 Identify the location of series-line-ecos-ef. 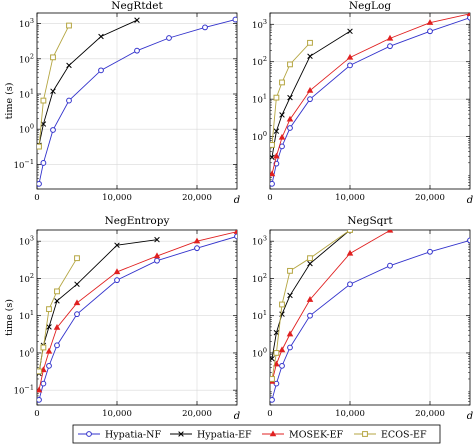
(58, 314).